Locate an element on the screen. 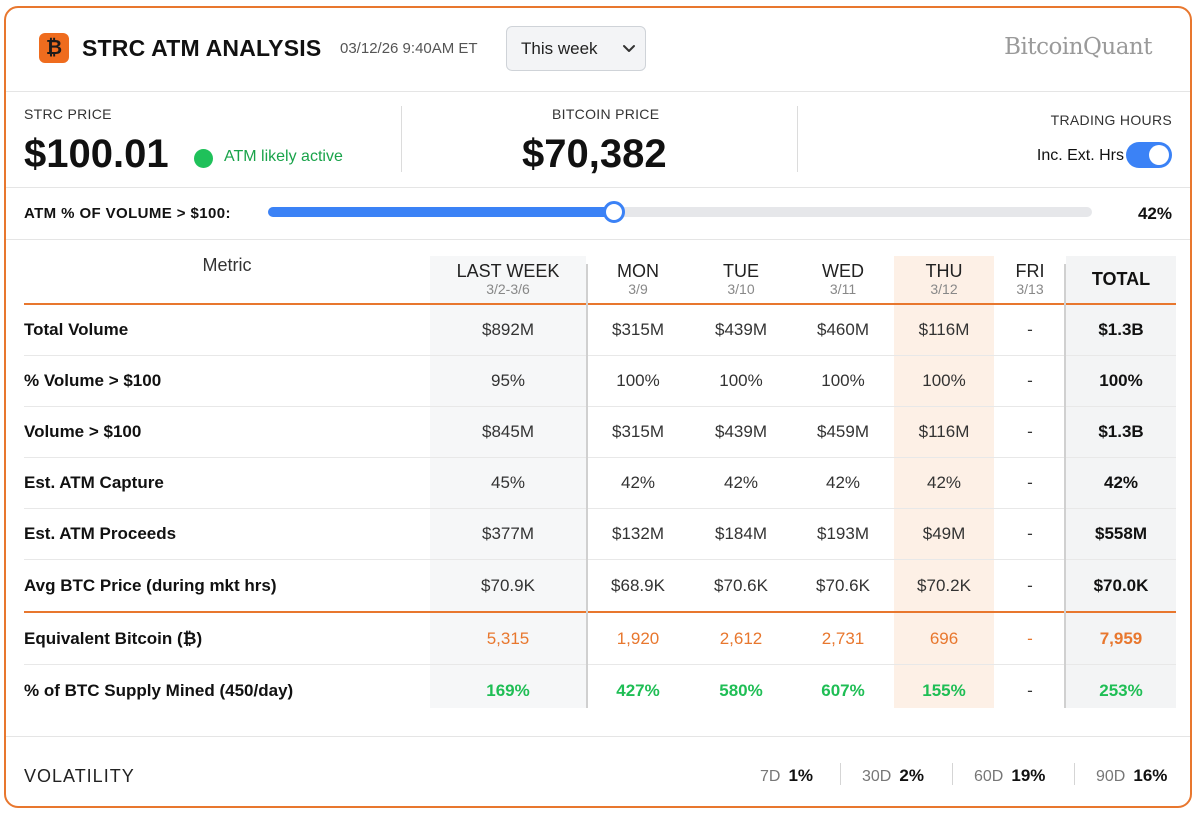  slider-thumb is located at coordinates (614, 212).